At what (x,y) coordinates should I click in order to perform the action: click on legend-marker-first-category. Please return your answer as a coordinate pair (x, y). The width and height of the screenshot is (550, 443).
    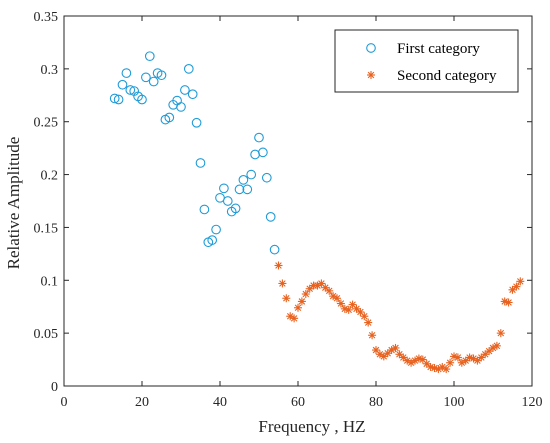
    Looking at the image, I should click on (371, 48).